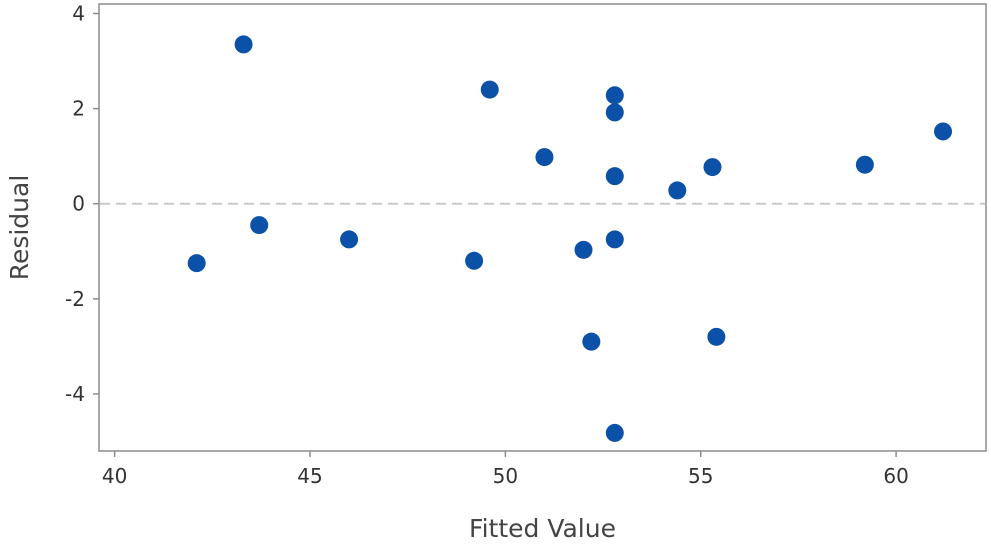 The image size is (991, 551). I want to click on y-tick-label: -4, so click(75, 394).